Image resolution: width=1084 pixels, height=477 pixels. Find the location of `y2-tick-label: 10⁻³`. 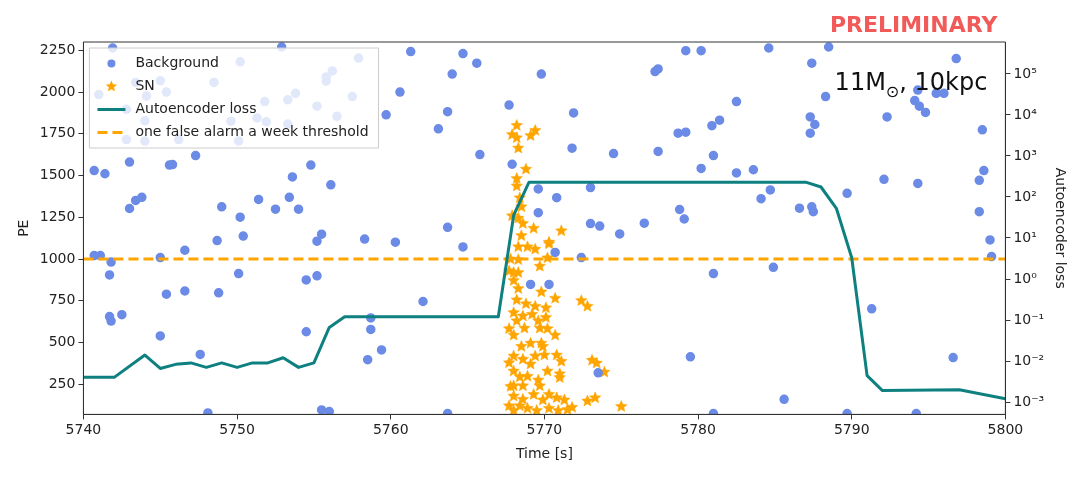

y2-tick-label: 10⁻³ is located at coordinates (1029, 400).